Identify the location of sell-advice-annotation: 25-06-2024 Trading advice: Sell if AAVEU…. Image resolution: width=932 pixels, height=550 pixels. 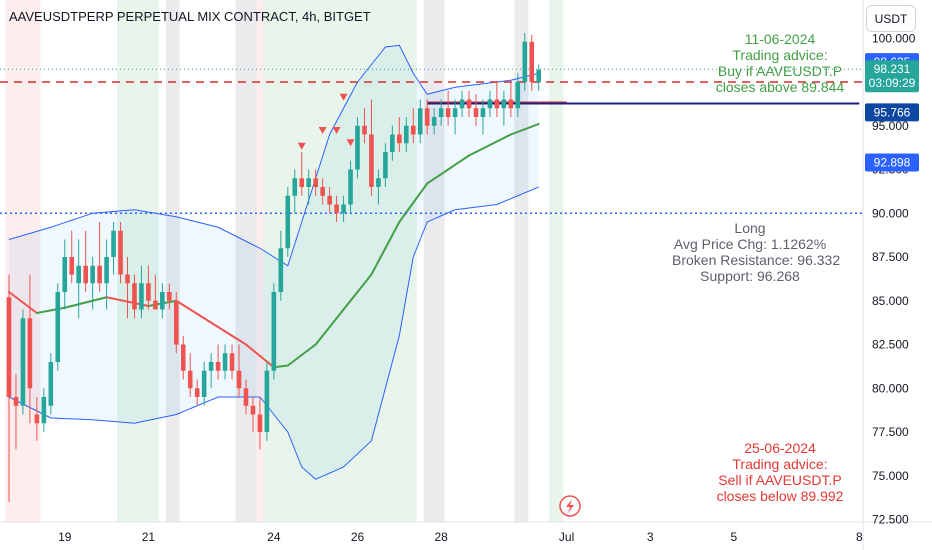
(780, 472).